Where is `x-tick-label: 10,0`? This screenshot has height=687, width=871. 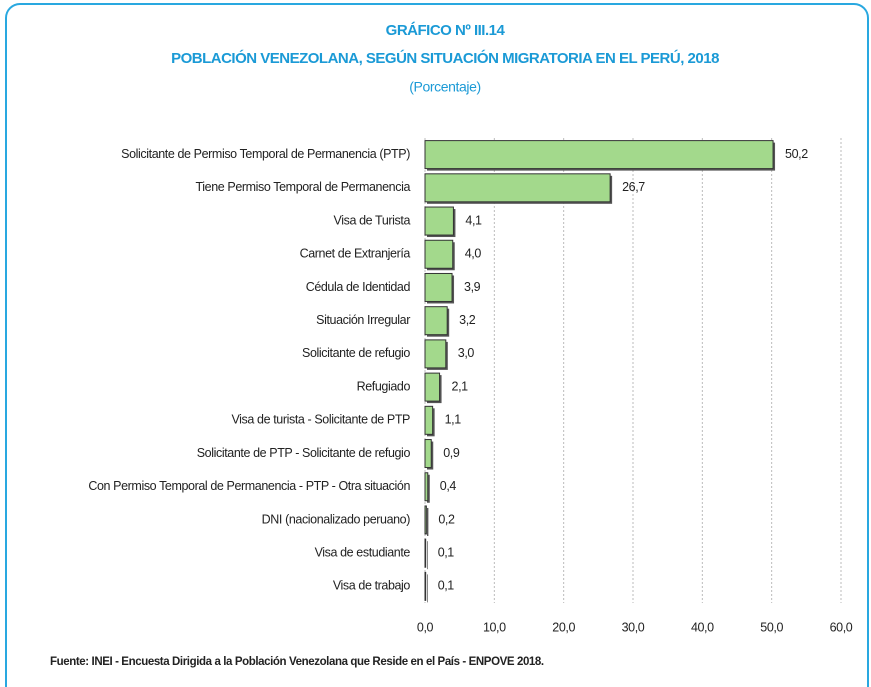 x-tick-label: 10,0 is located at coordinates (494, 627).